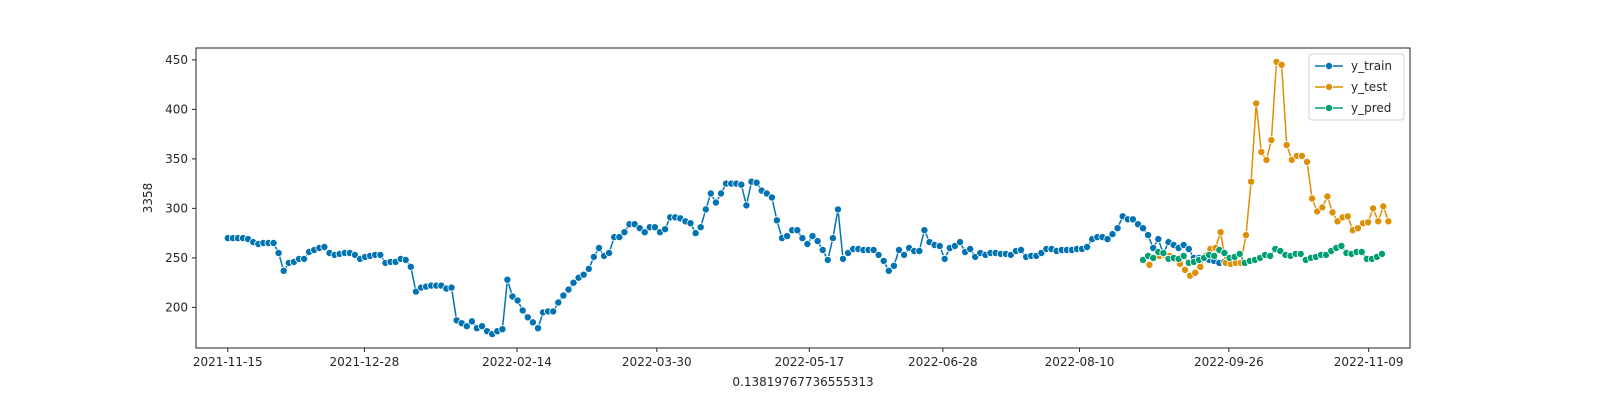  I want to click on y-tick-label: 350, so click(176, 159).